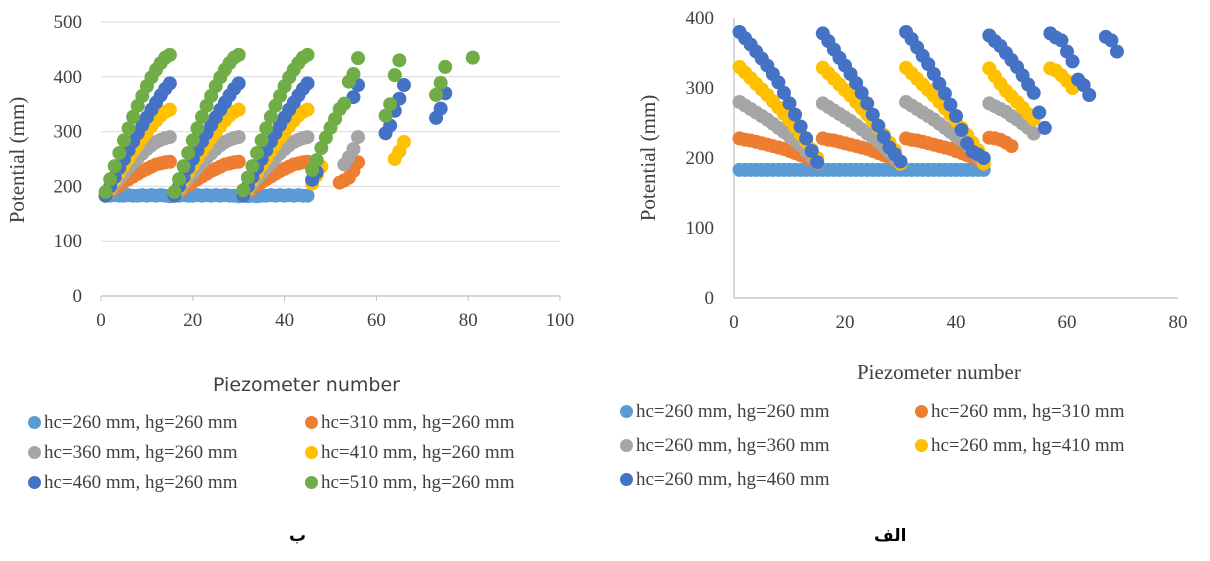 This screenshot has width=1210, height=561. I want to click on x-axis-title: Piezometer number, so click(306, 385).